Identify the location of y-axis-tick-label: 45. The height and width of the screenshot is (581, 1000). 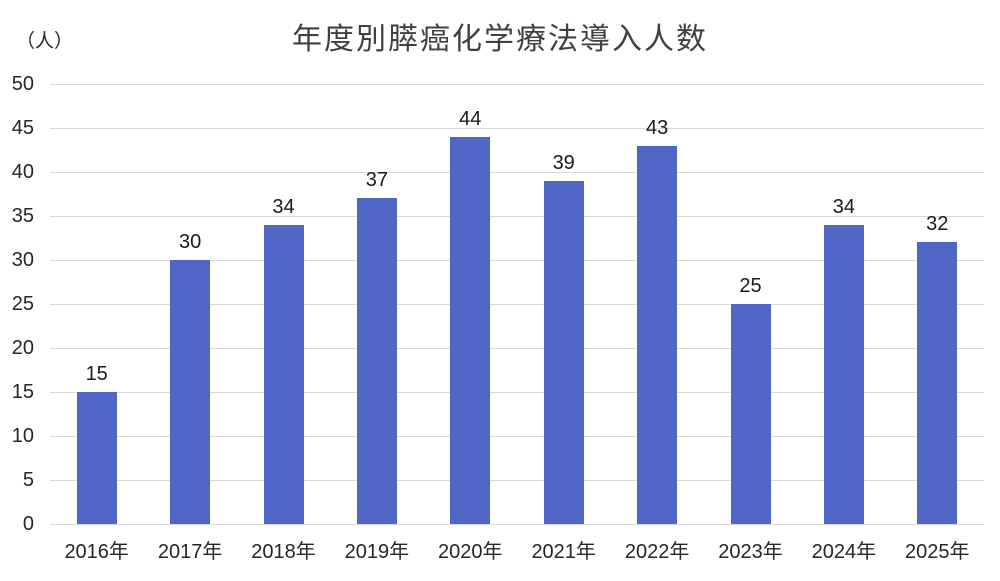
(22, 128).